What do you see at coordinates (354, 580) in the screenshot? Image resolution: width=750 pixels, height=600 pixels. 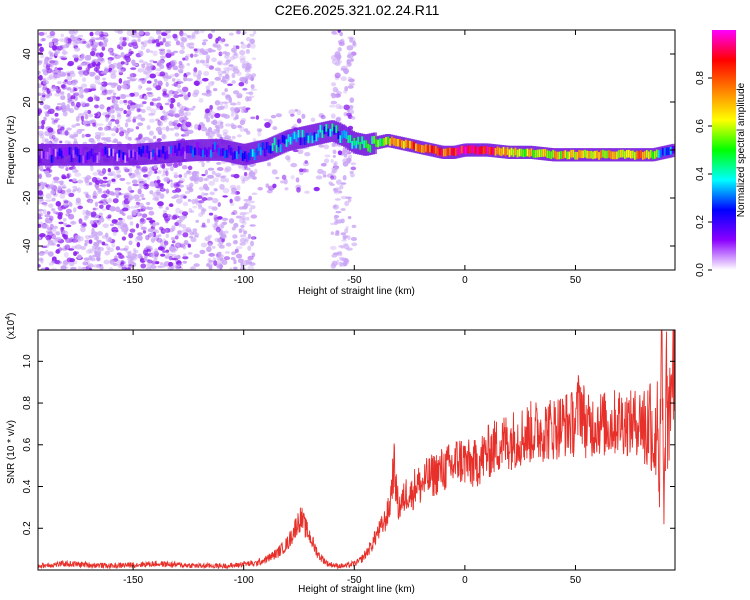 I see `x-tick-label: -50` at bounding box center [354, 580].